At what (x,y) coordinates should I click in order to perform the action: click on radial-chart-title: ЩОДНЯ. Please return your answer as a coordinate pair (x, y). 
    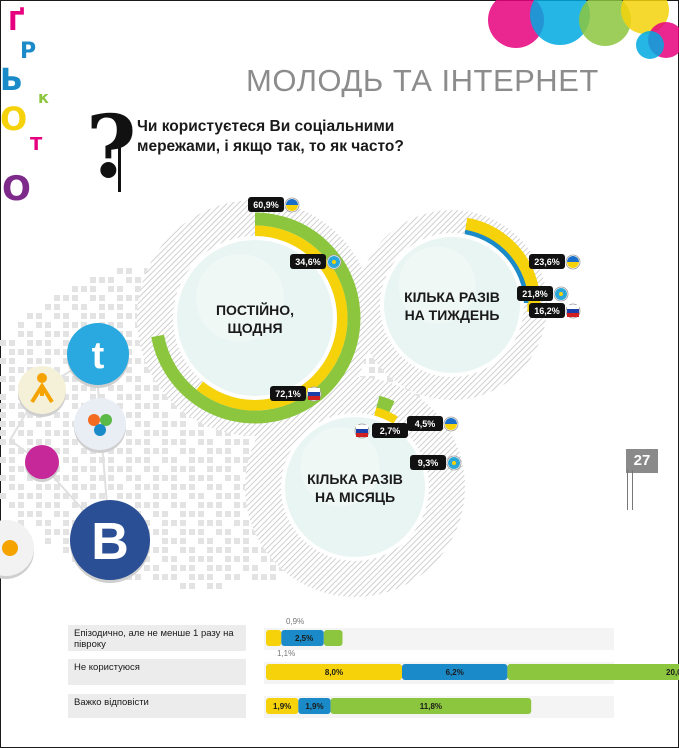
    Looking at the image, I should click on (254, 328).